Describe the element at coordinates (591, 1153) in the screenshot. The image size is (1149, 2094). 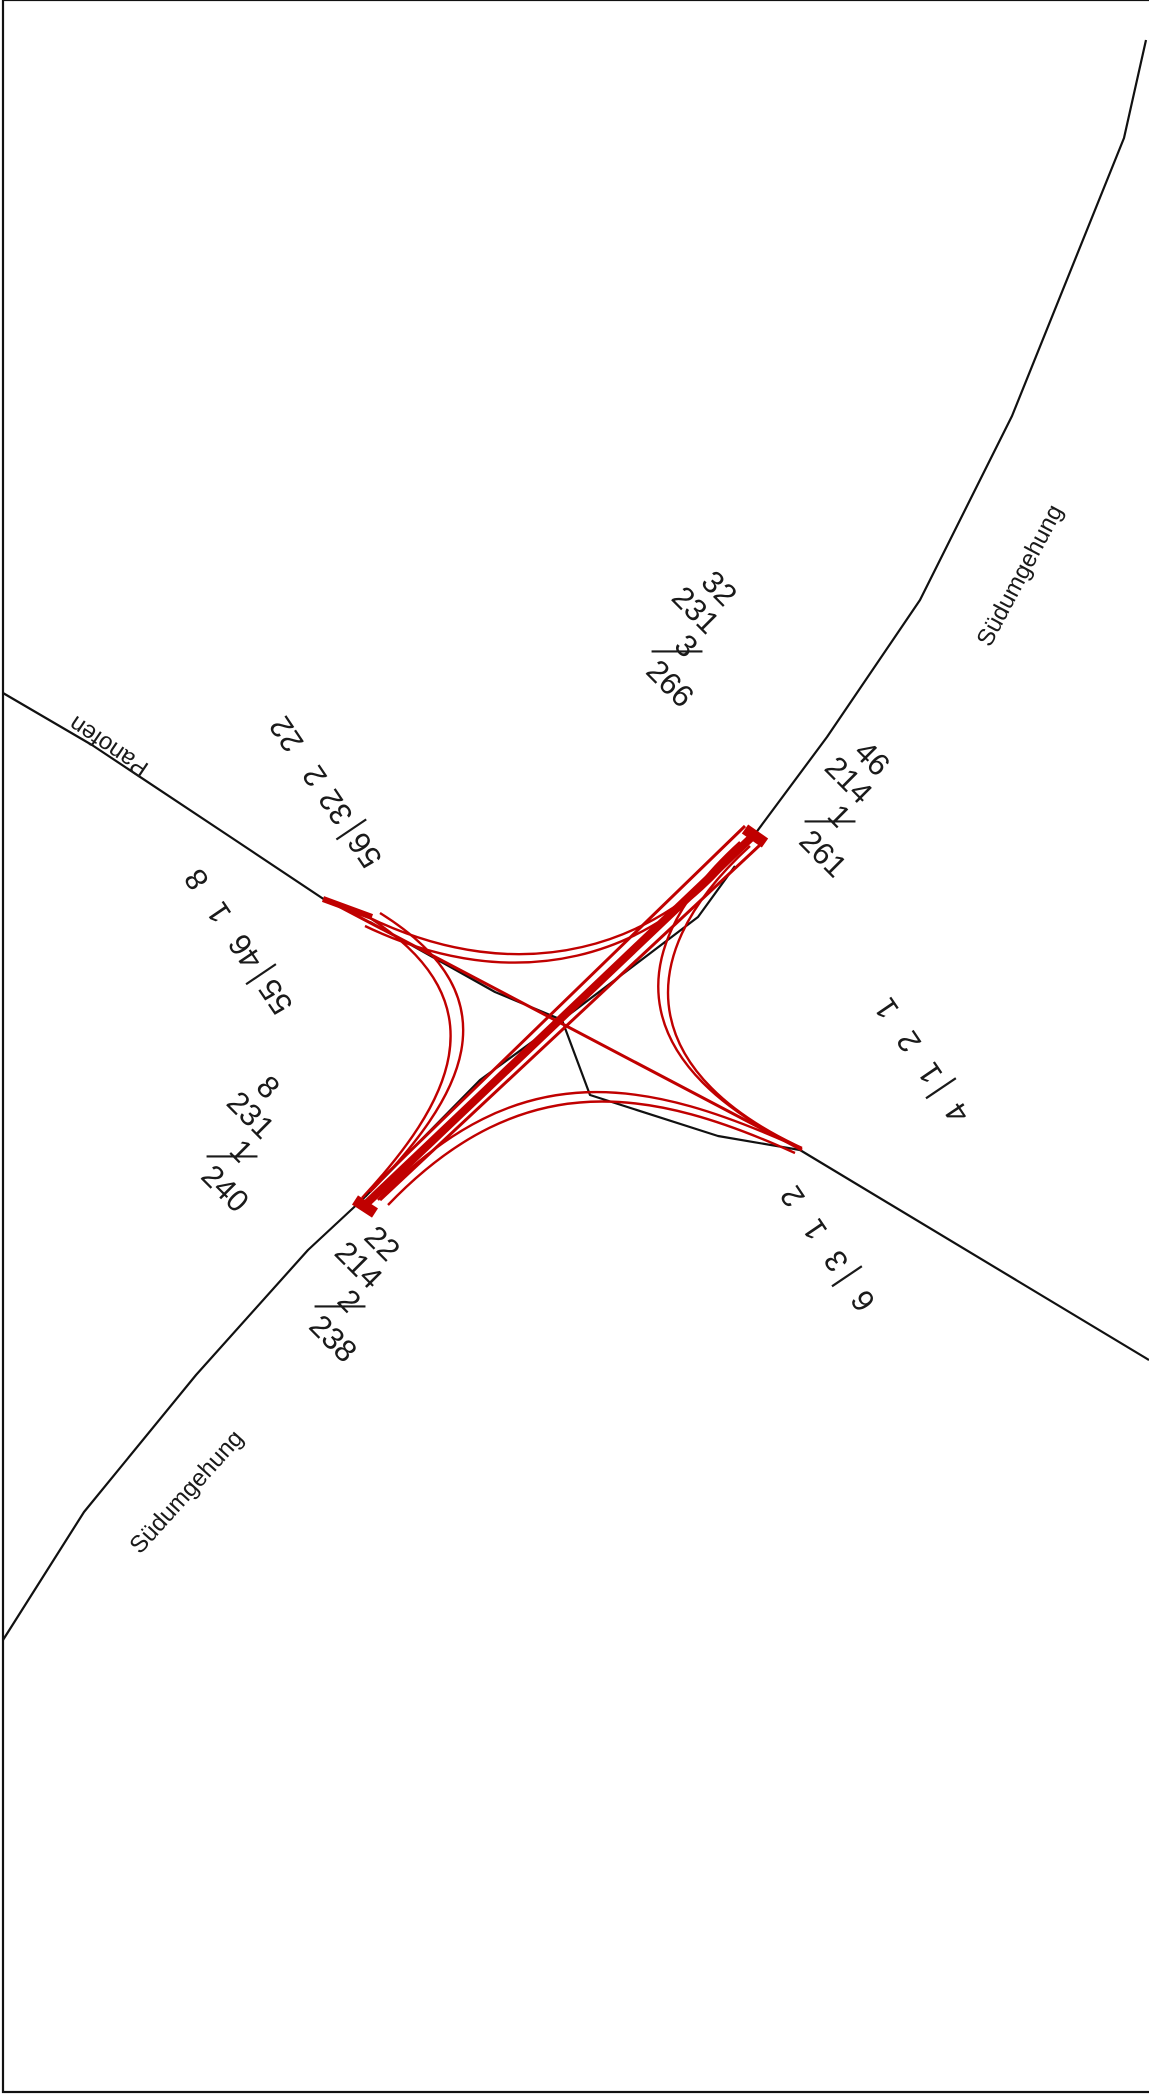
I see `flow-turn-sw-se-inner` at that location.